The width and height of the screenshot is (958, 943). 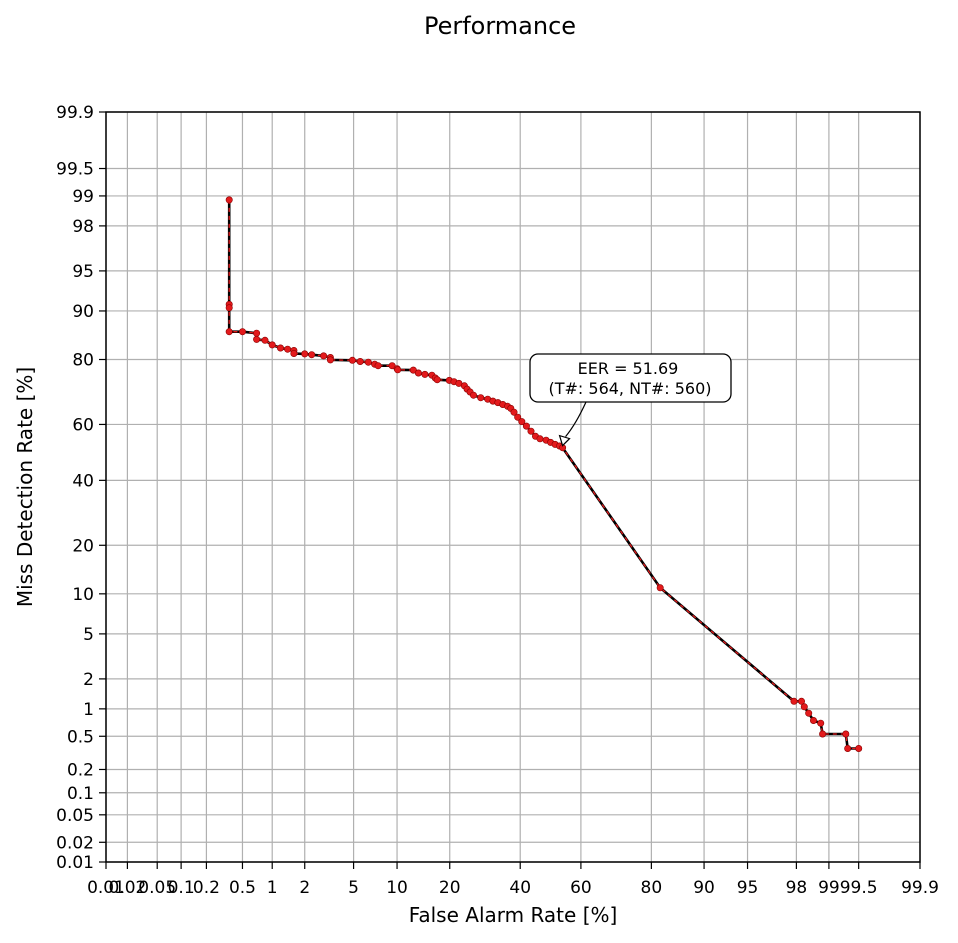 What do you see at coordinates (704, 888) in the screenshot?
I see `x-tick-label: 90` at bounding box center [704, 888].